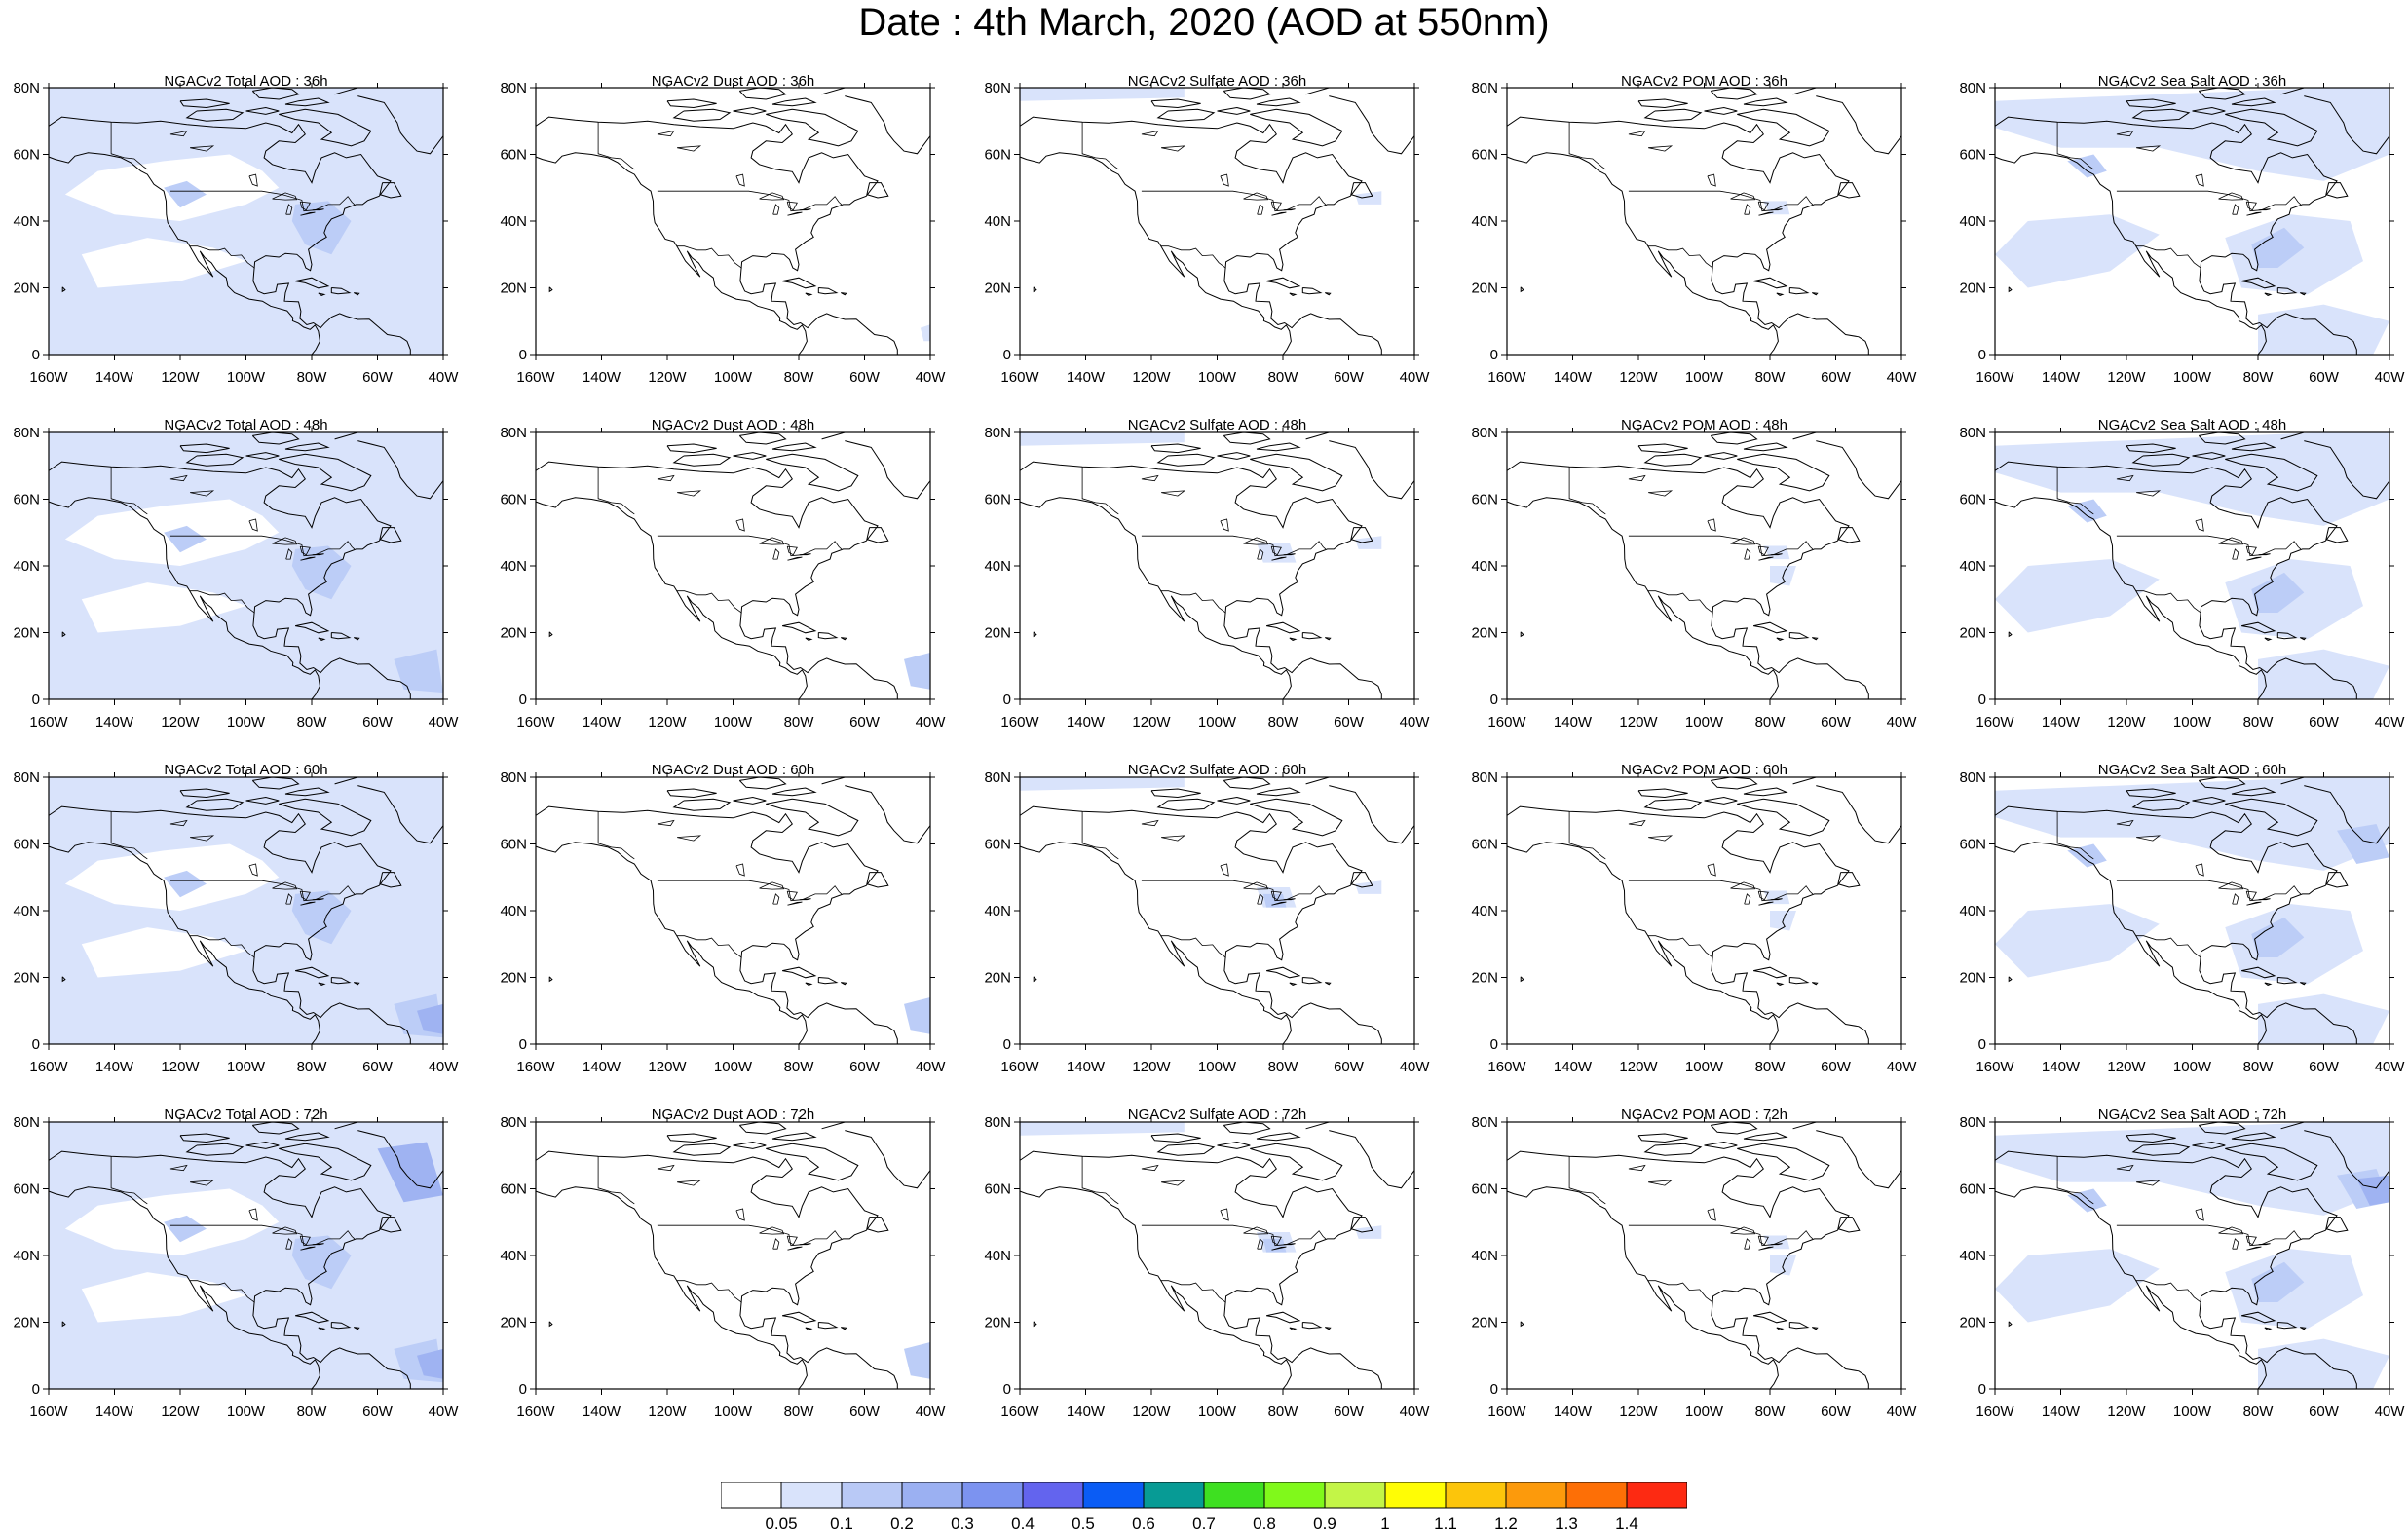 The width and height of the screenshot is (2408, 1536). What do you see at coordinates (245, 1114) in the screenshot?
I see `panel-title: NGACv2 Total AOD : 72h` at bounding box center [245, 1114].